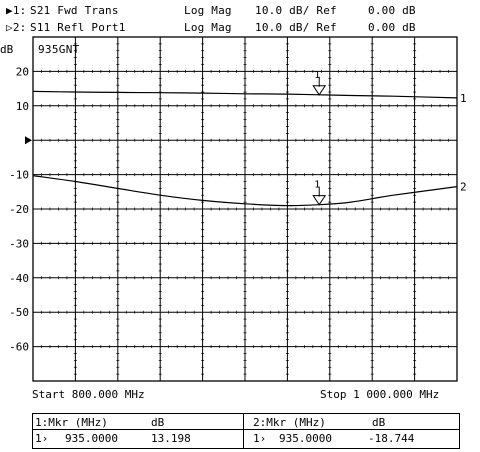 This screenshot has height=452, width=480. What do you see at coordinates (317, 185) in the screenshot?
I see `marker-2-label: 1` at bounding box center [317, 185].